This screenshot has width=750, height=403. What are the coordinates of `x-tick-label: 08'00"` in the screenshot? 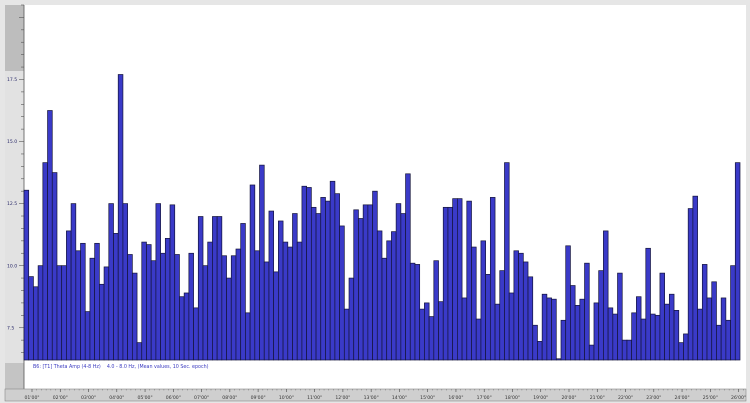 It's located at (229, 398).